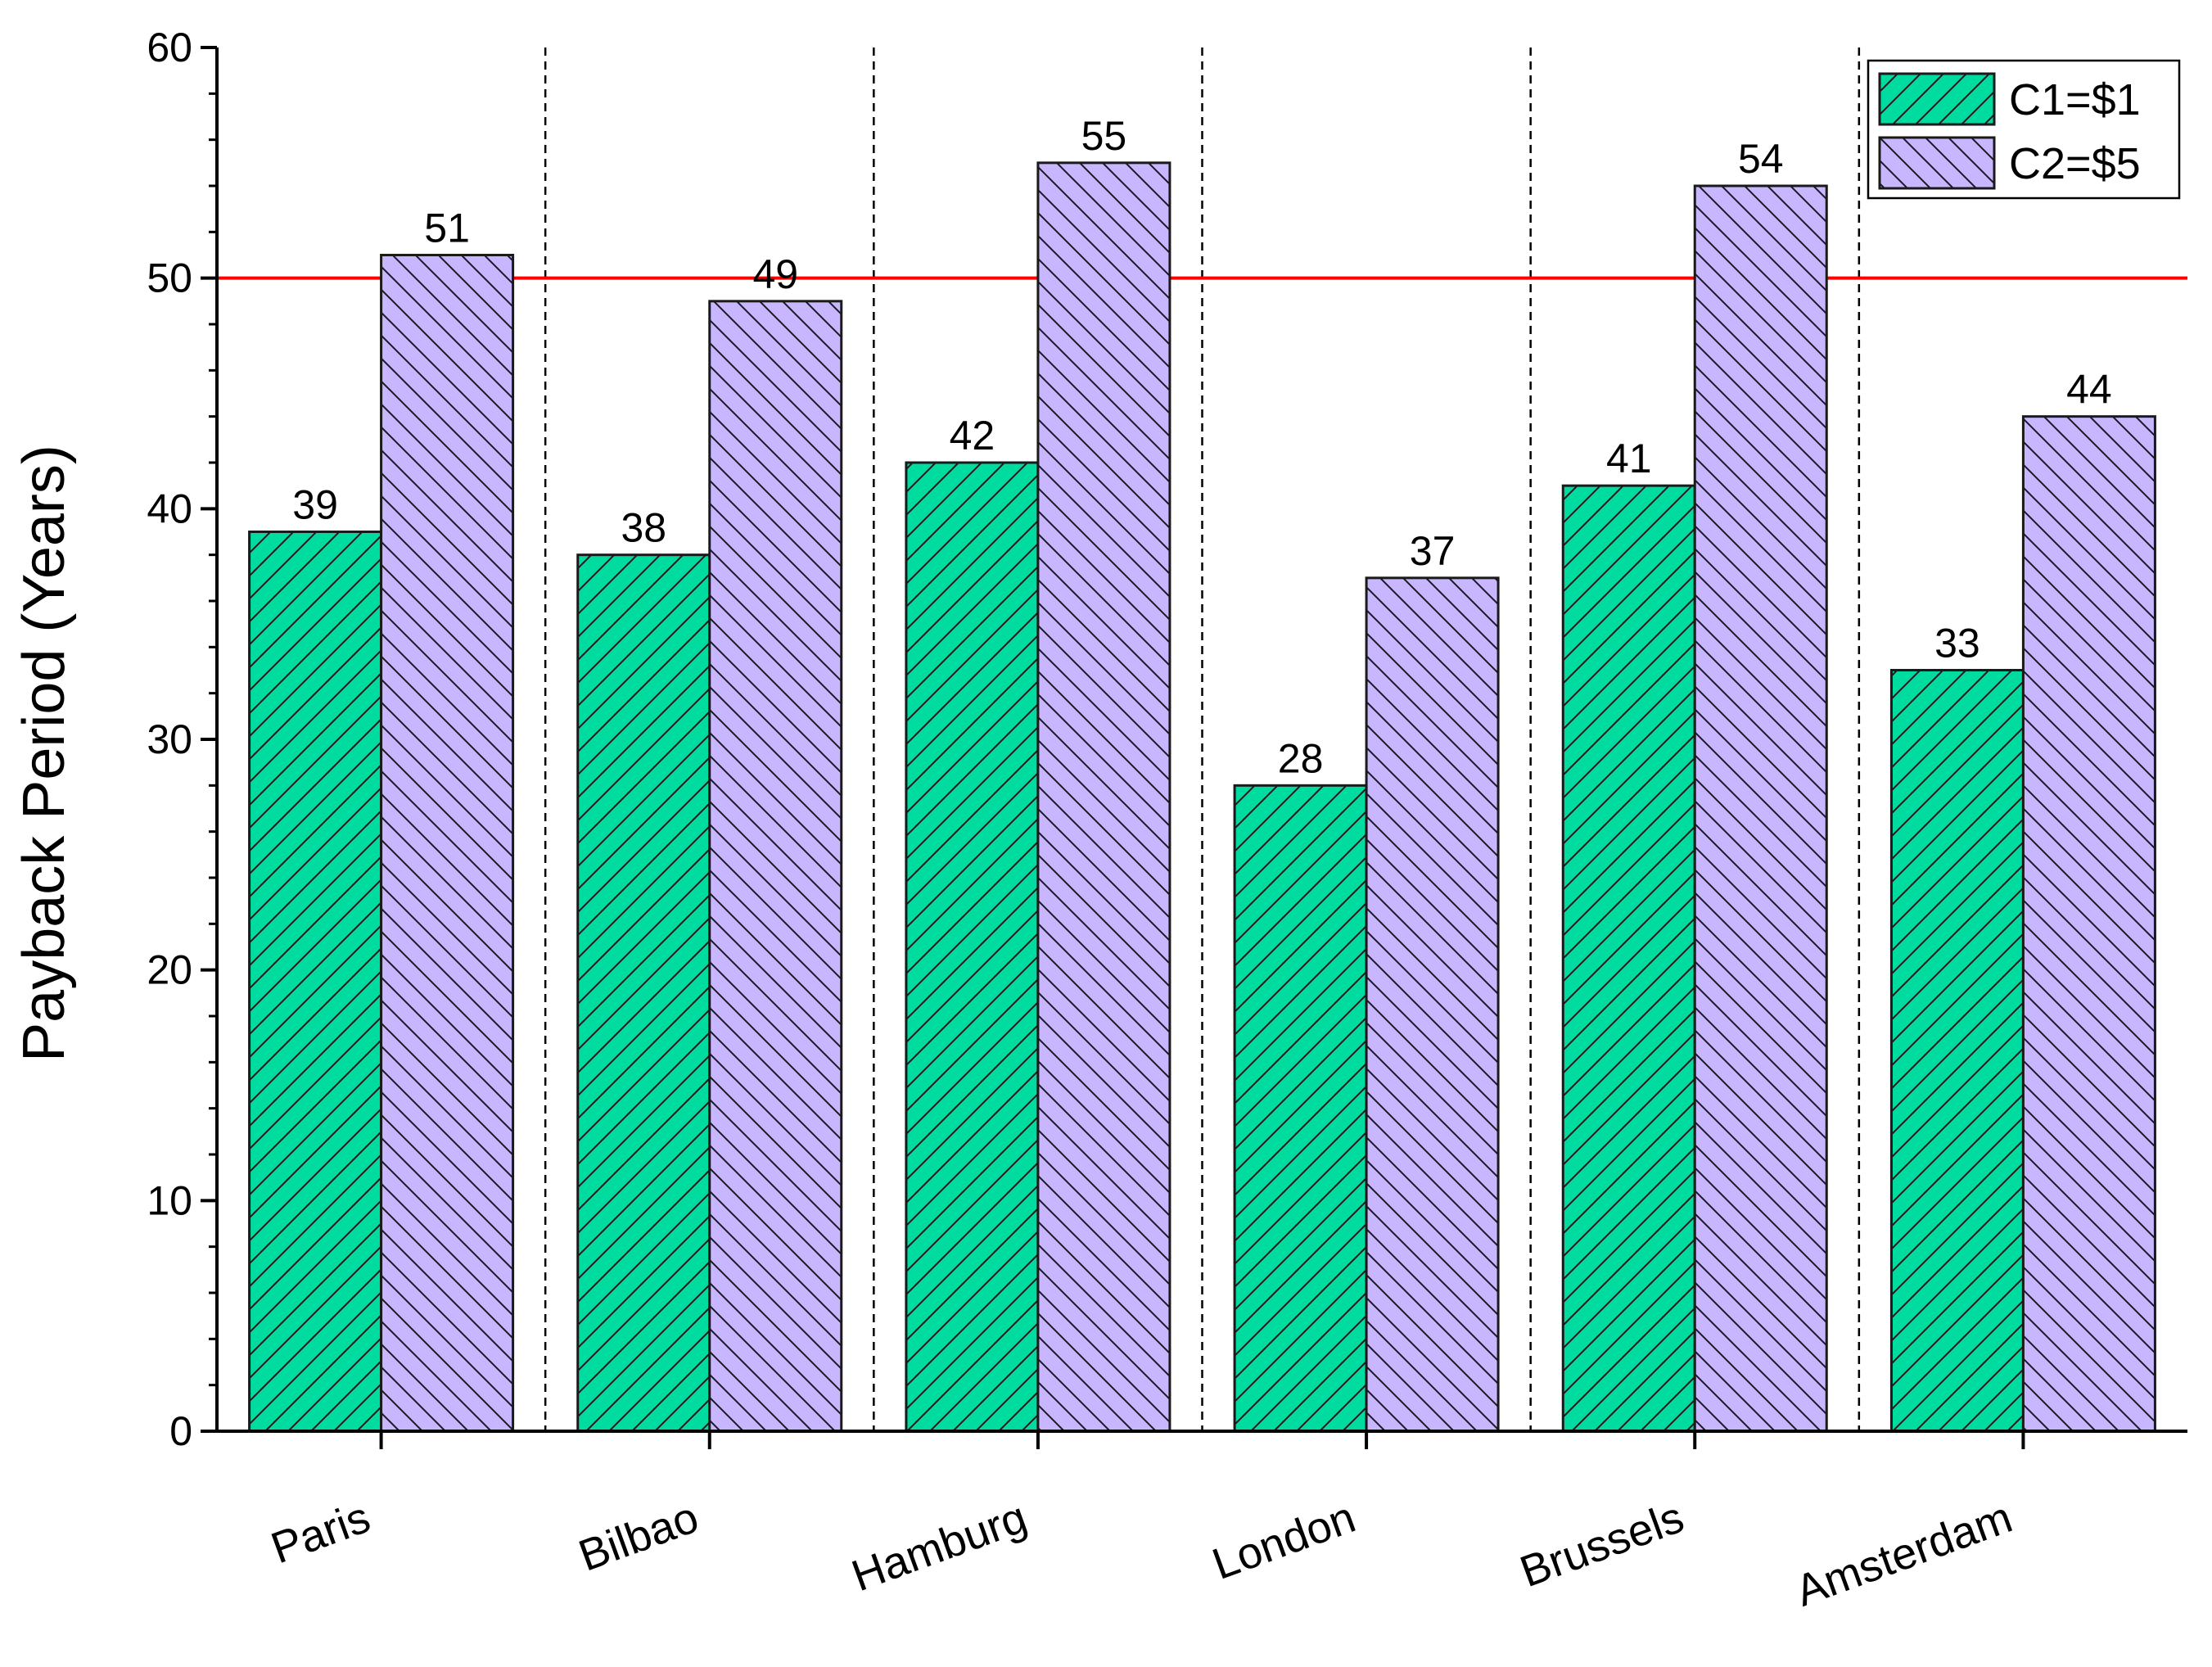 Image resolution: width=2212 pixels, height=1667 pixels. Describe the element at coordinates (775, 274) in the screenshot. I see `bar-value-label: 49` at that location.